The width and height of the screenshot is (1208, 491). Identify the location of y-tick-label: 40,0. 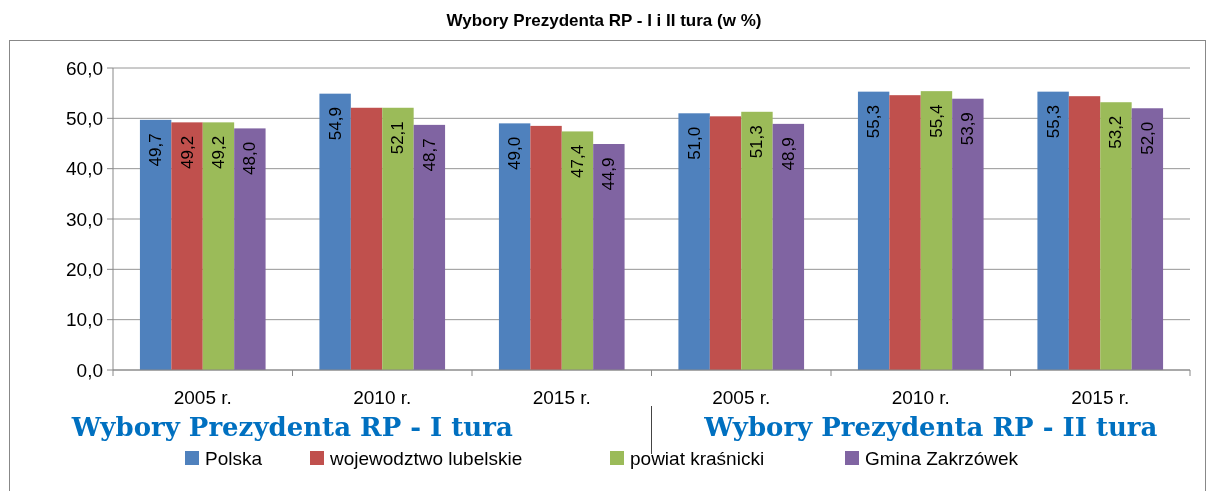
(84, 169).